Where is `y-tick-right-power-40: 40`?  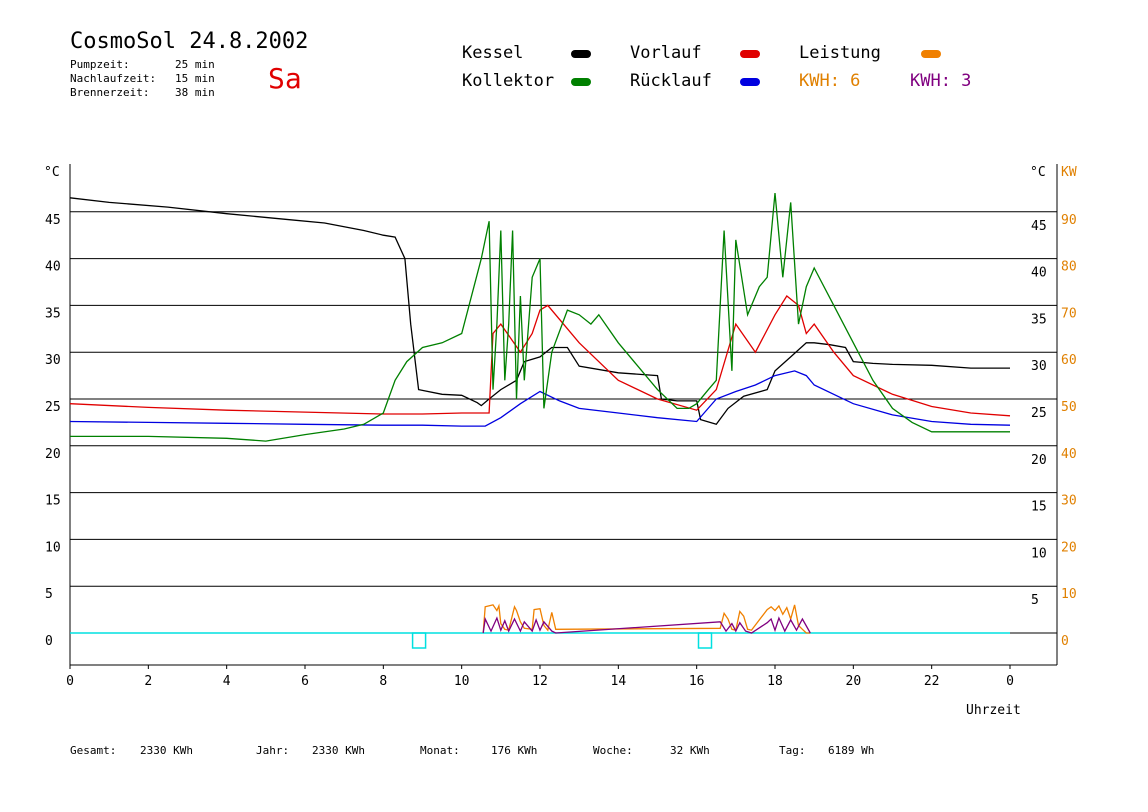
y-tick-right-power-40: 40 is located at coordinates (1069, 454).